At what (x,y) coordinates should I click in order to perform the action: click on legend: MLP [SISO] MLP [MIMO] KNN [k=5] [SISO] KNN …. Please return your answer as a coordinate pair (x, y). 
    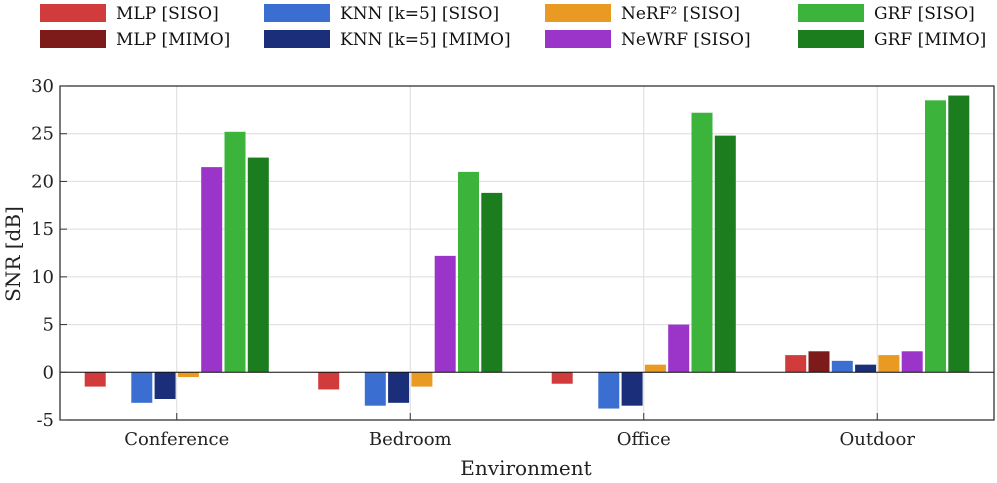
    Looking at the image, I should click on (513, 27).